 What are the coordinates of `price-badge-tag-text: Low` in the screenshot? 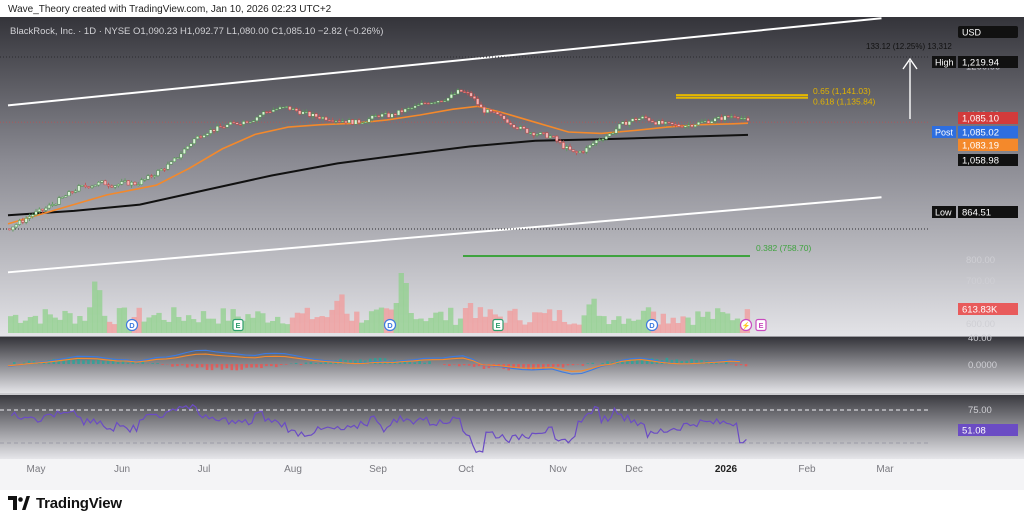 It's located at (943, 213).